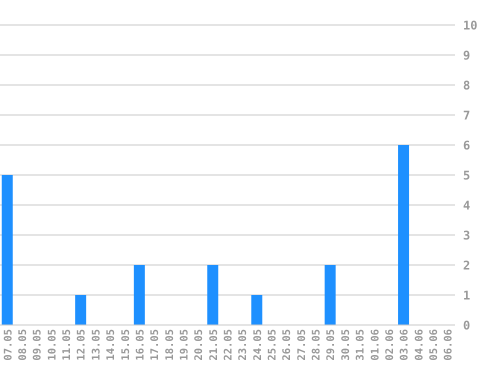  I want to click on y-tick-label: 1, so click(466, 295).